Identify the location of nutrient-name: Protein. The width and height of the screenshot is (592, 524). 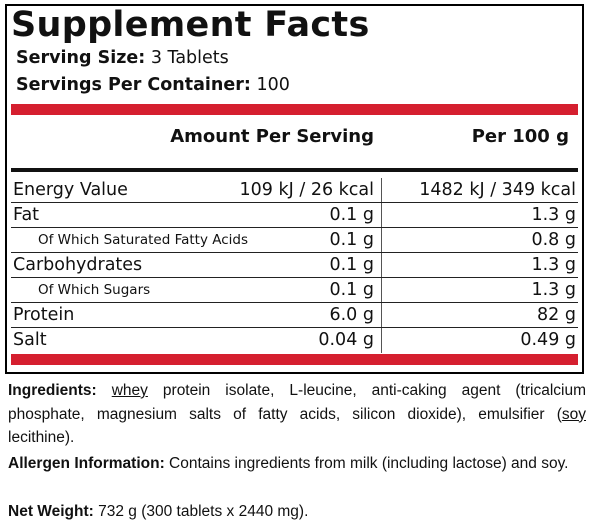
(44, 315).